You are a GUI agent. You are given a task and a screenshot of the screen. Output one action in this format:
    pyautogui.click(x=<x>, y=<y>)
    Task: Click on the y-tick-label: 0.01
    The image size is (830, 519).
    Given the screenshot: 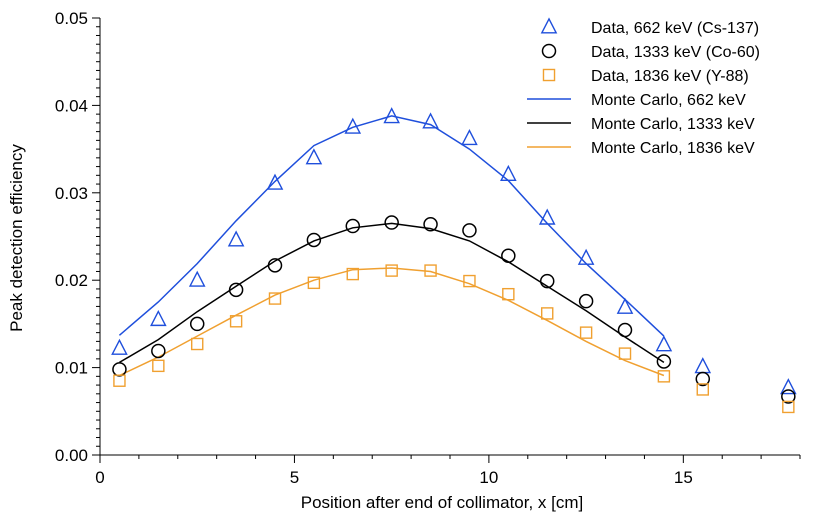 What is the action you would take?
    pyautogui.click(x=71, y=368)
    